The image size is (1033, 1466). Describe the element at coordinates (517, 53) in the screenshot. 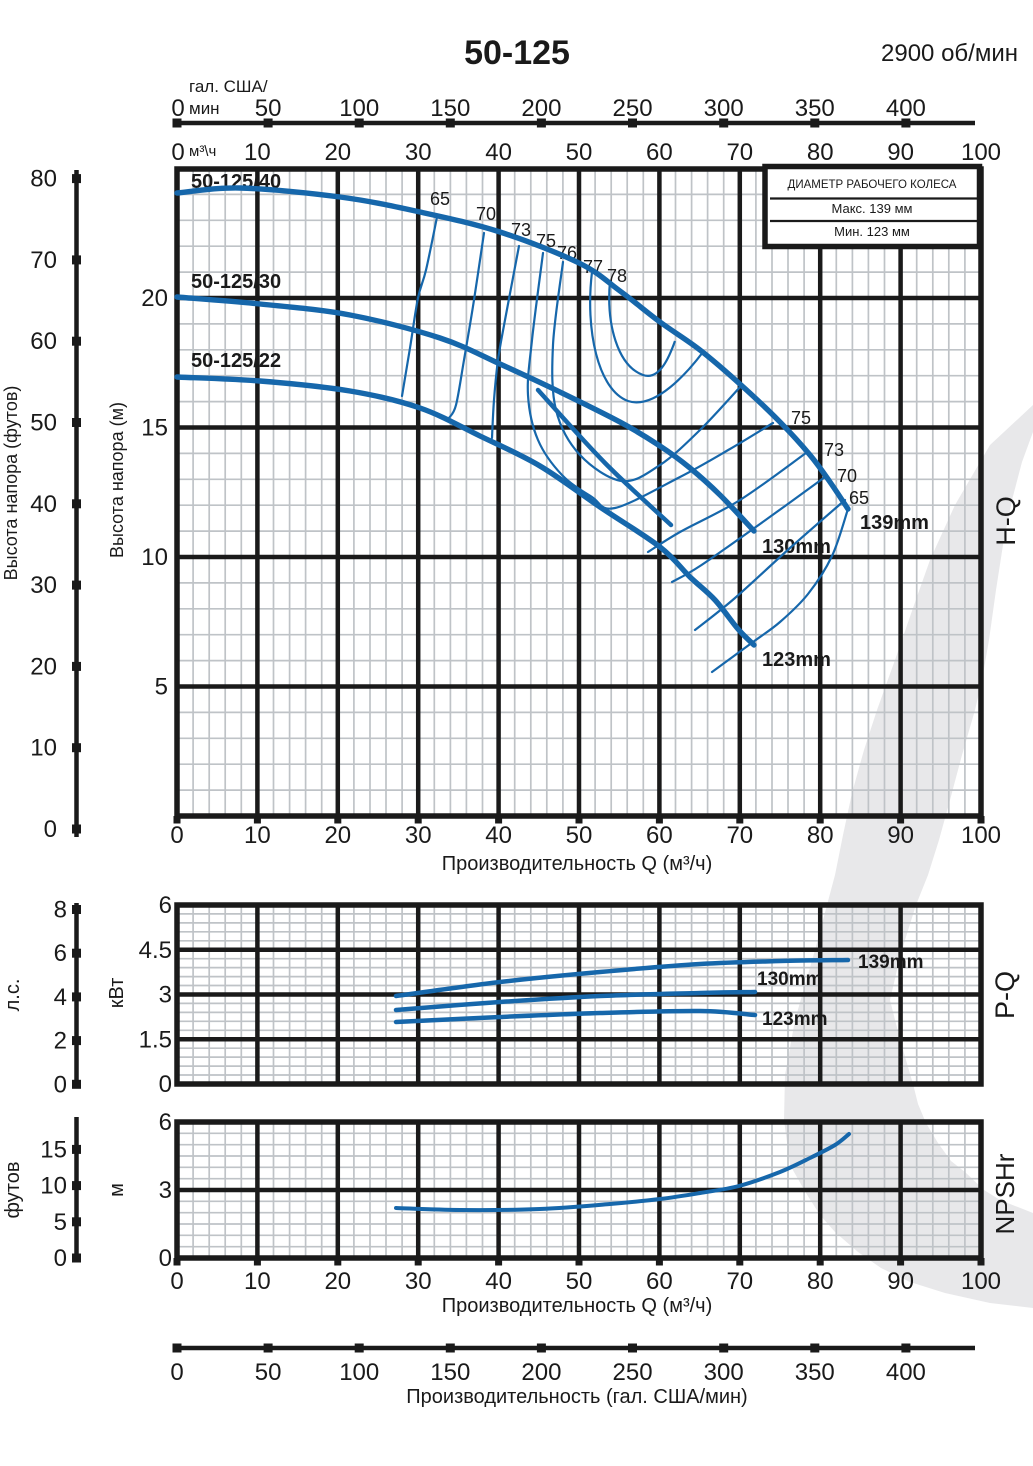

I see `svg-text: 50-125` at that location.